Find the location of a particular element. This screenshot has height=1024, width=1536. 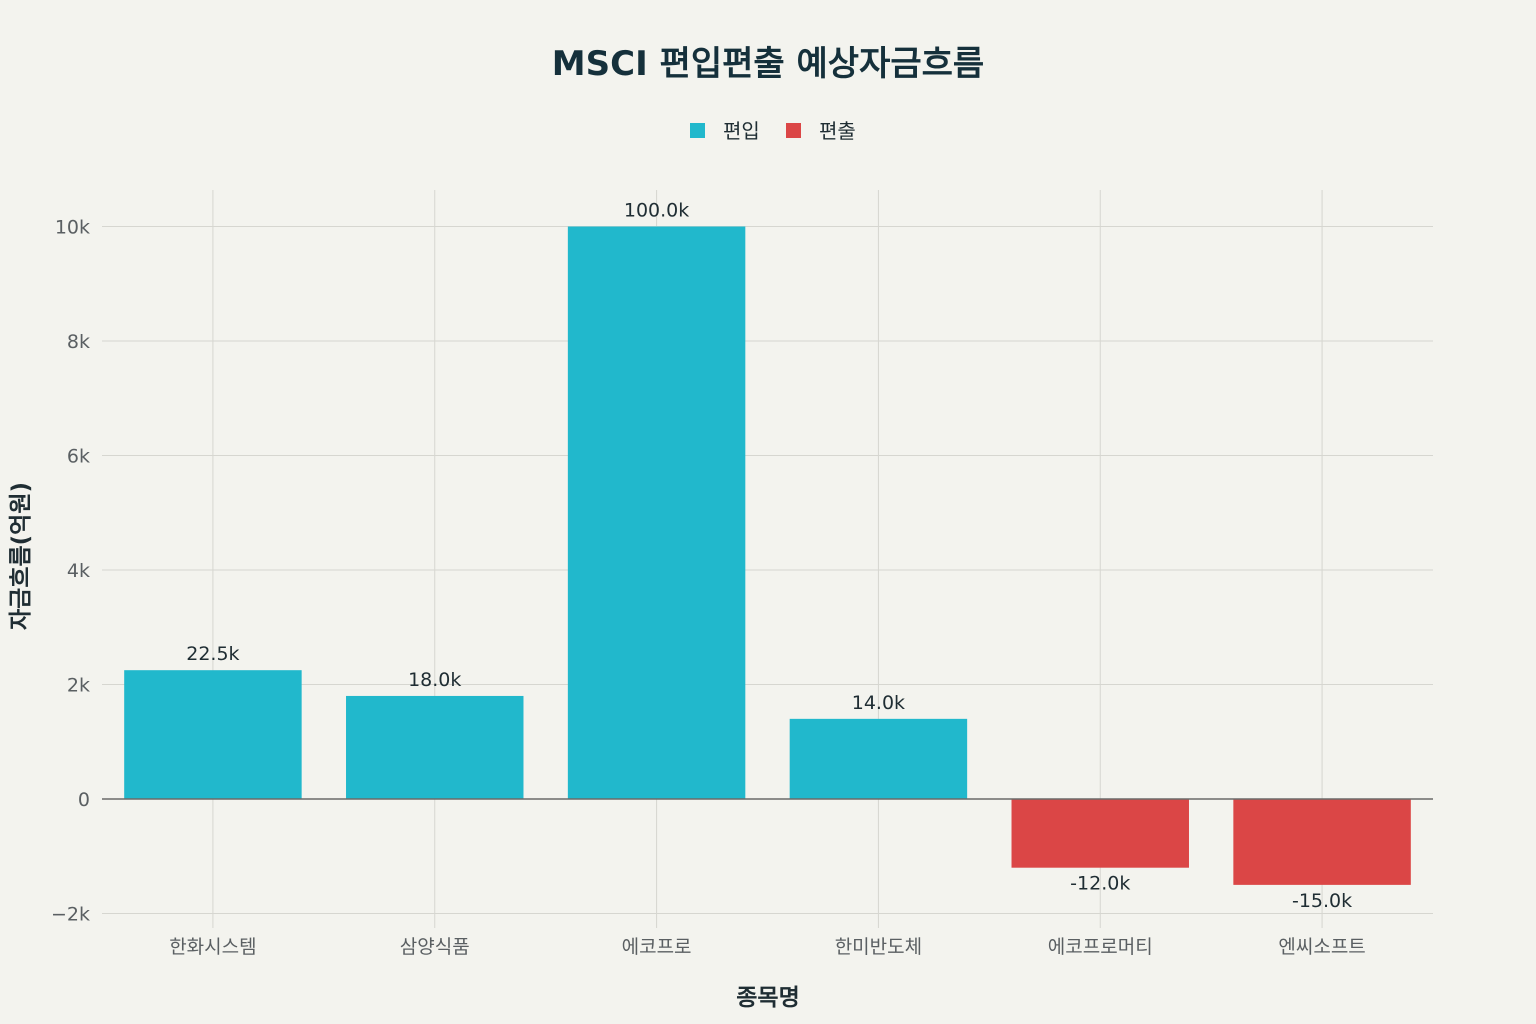

y-axis: −2k 0 2k 4k 6k 8k 10k is located at coordinates (70, 571).